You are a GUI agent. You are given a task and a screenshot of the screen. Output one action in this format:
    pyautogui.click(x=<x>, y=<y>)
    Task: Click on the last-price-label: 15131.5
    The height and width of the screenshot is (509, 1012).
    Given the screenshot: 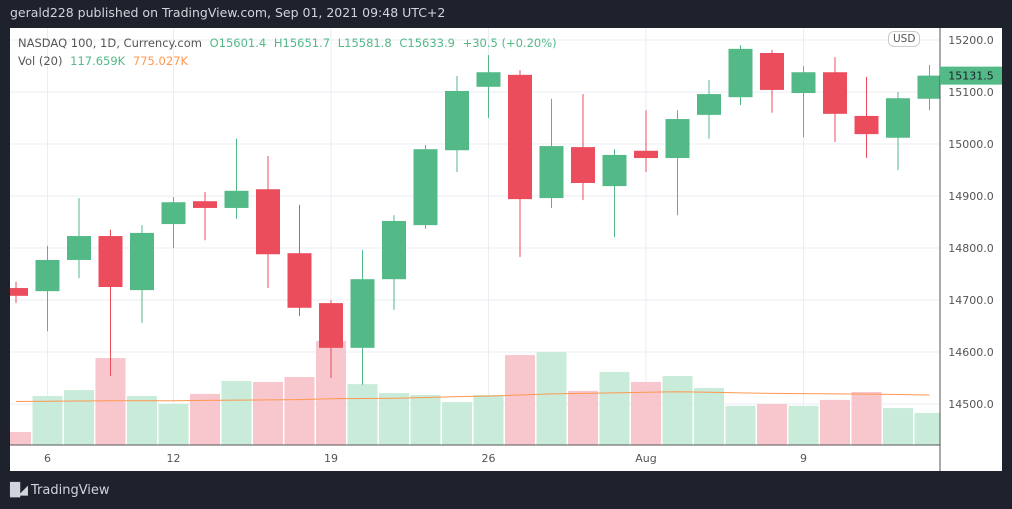 What is the action you would take?
    pyautogui.click(x=971, y=76)
    